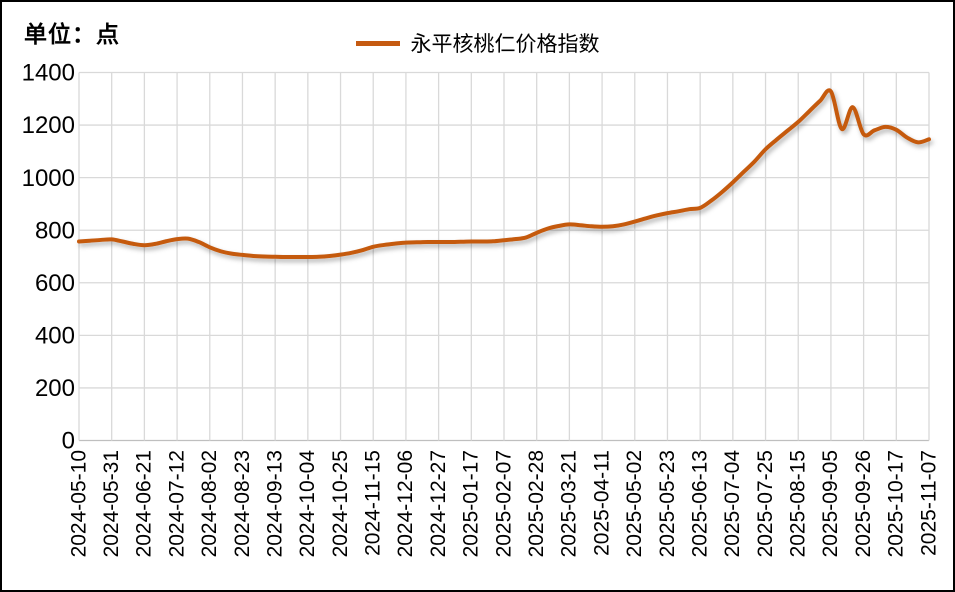  Describe the element at coordinates (699, 503) in the screenshot. I see `x-tick-label: 2025-06-13` at that location.